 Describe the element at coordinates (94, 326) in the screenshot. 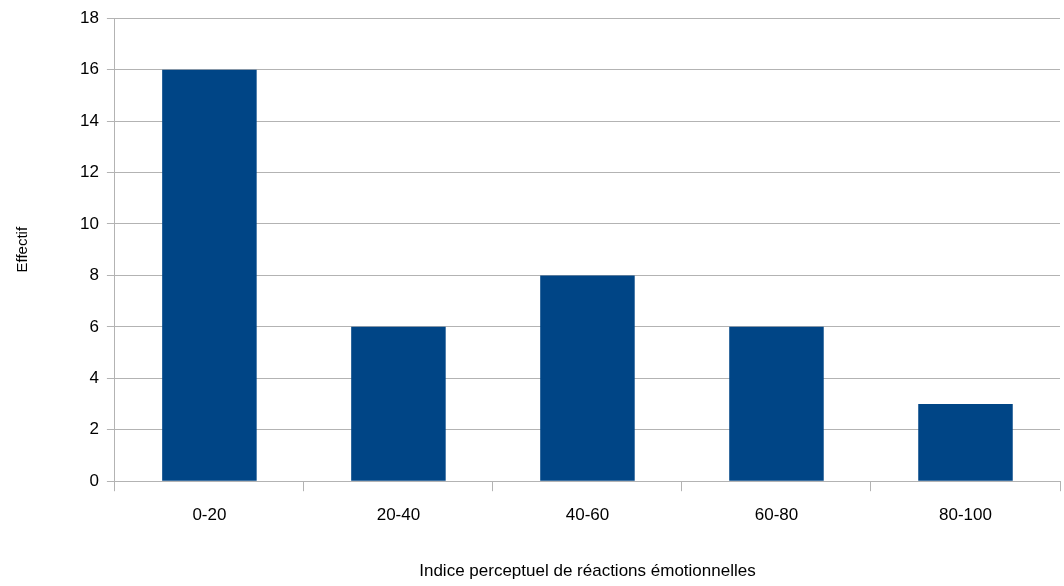

I see `y-tick-label: 6` at that location.